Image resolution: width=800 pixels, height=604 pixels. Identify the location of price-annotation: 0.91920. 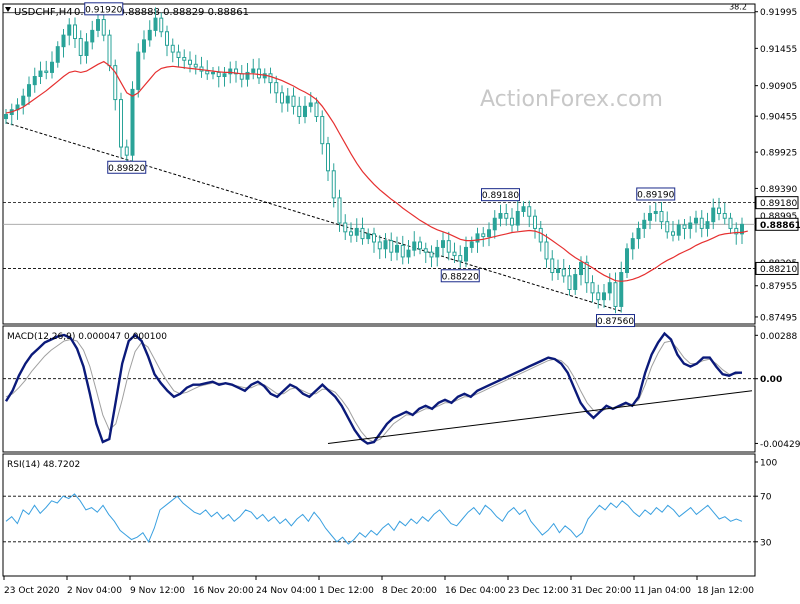
(104, 9).